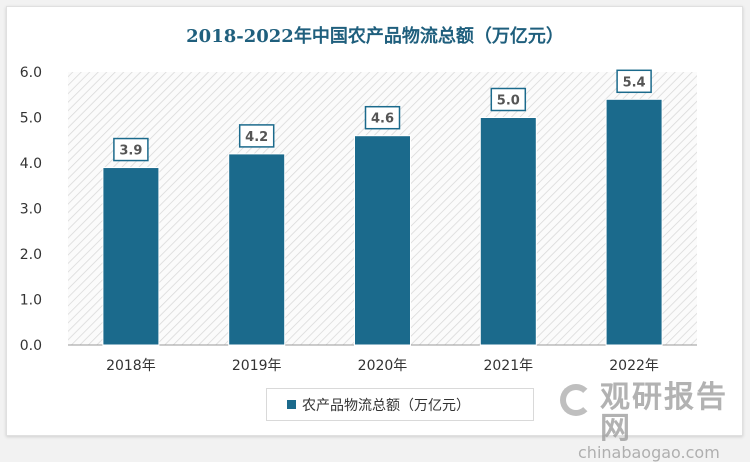 The height and width of the screenshot is (462, 750). I want to click on data-label: 5.0, so click(508, 101).